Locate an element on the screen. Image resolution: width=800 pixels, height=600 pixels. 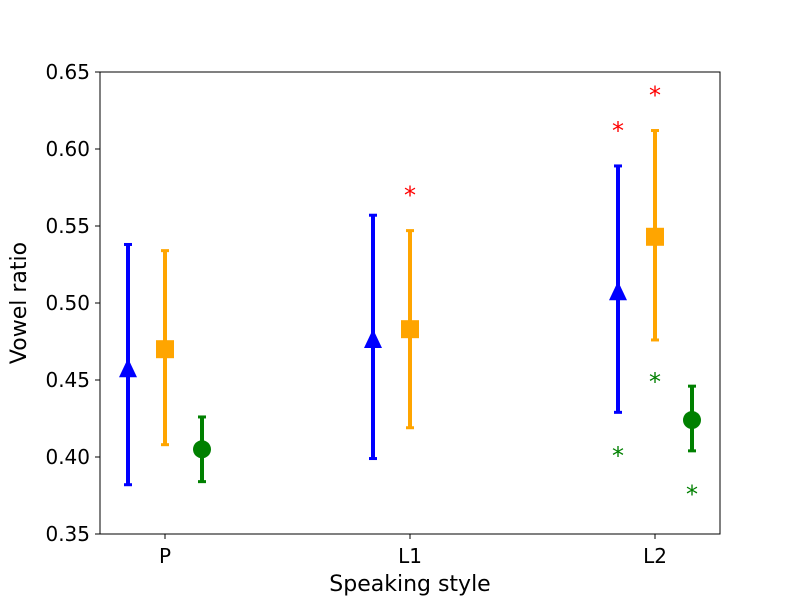
y-tick-label: 0.50 is located at coordinates (67, 303).